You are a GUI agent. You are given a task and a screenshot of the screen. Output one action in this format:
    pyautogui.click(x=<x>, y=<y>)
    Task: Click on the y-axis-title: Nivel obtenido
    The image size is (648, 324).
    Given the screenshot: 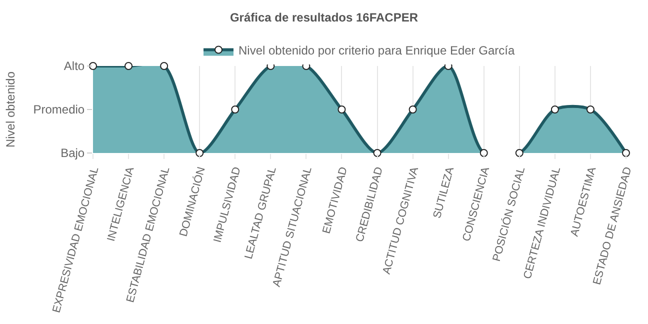 What is the action you would take?
    pyautogui.click(x=11, y=109)
    